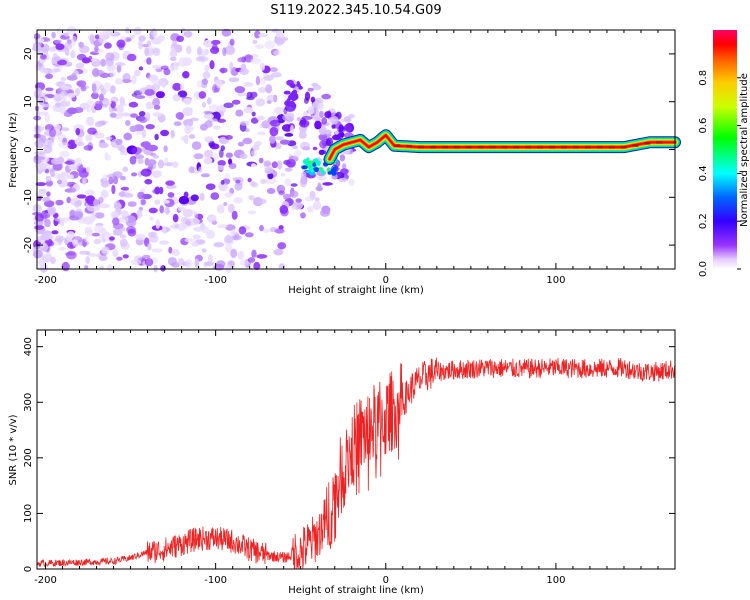  I want to click on x-tick-label: -200, so click(45, 280).